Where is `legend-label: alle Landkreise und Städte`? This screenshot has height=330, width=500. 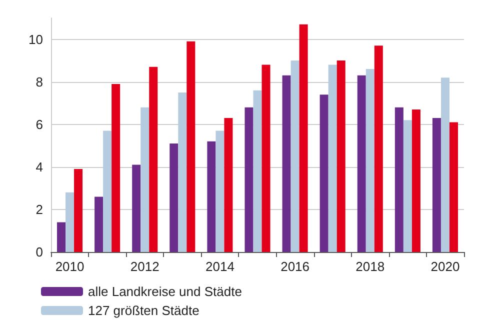
legend-label: alle Landkreise und Städte is located at coordinates (165, 291).